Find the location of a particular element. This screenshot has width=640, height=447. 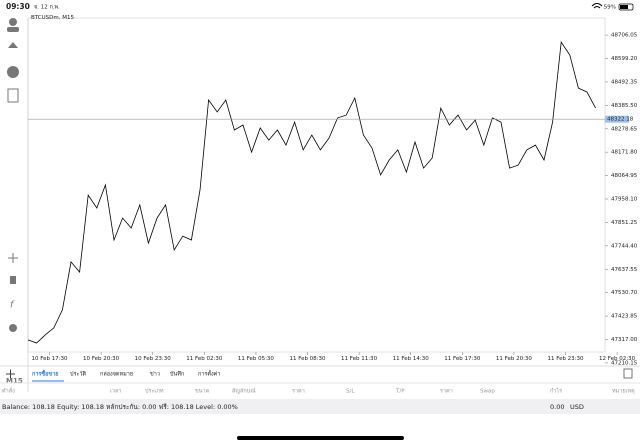

chart-title: BTCUSDm, M15 is located at coordinates (53, 18).